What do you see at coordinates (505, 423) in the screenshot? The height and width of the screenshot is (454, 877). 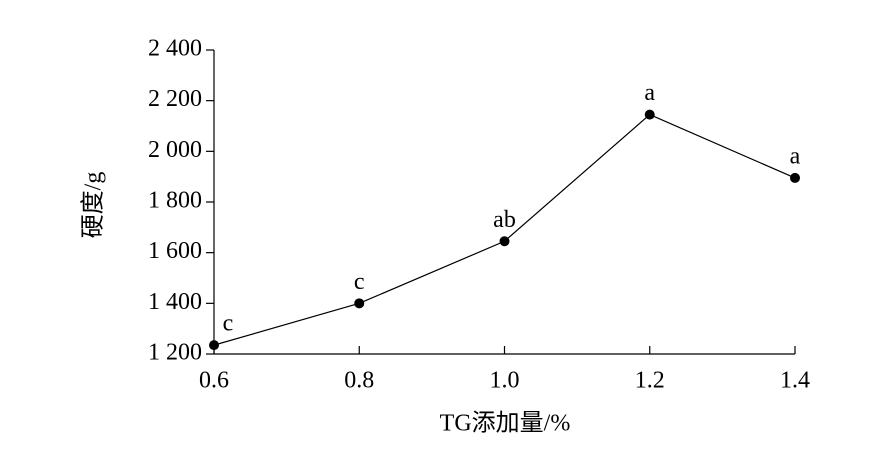 I see `x-axis-label: TG添加量/%` at bounding box center [505, 423].